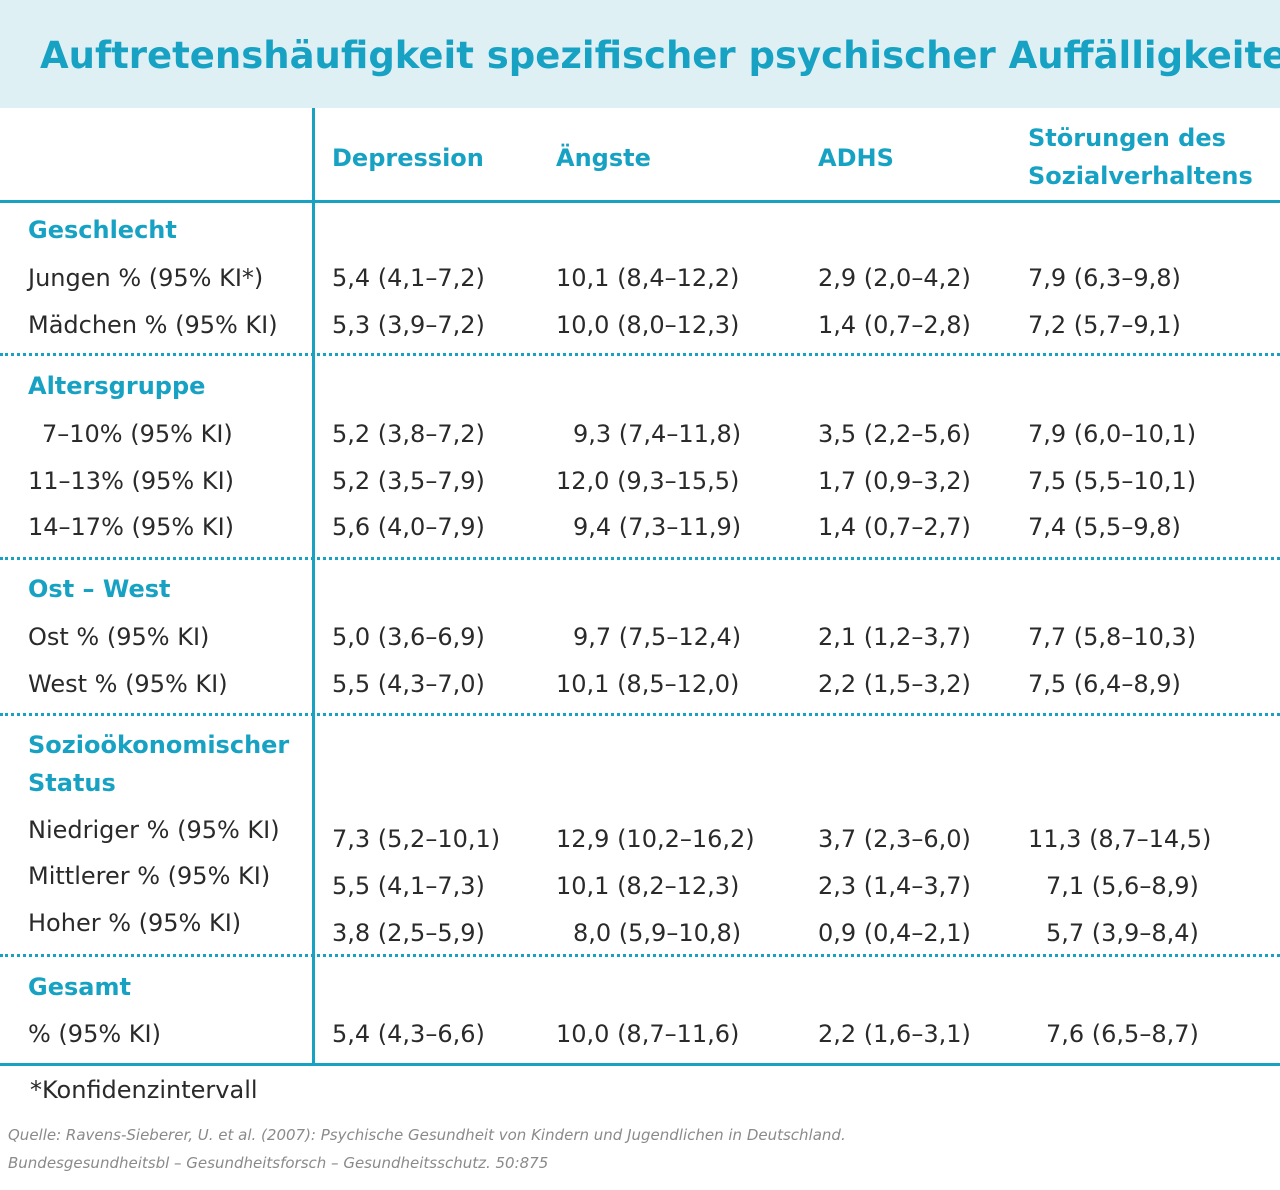 This screenshot has width=1280, height=1190. What do you see at coordinates (408, 325) in the screenshot?
I see `cell-maedchen-depression: 5,3 (3,9–7,2)` at bounding box center [408, 325].